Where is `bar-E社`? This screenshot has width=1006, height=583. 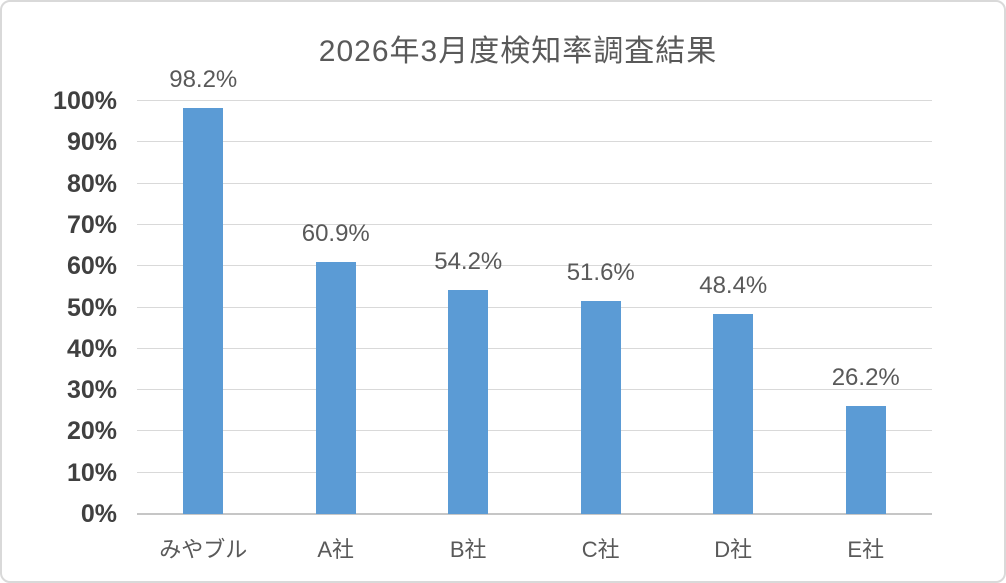
bar-E社 is located at coordinates (865, 459).